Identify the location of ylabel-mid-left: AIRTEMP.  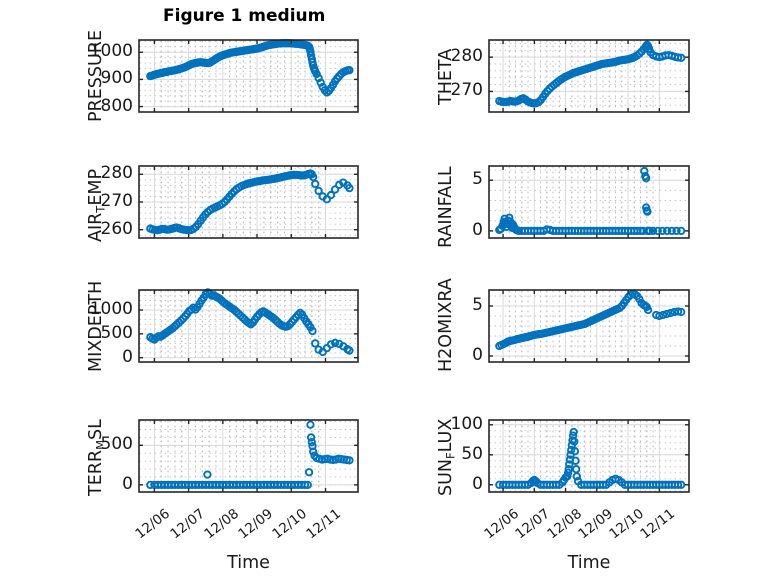
(96, 205).